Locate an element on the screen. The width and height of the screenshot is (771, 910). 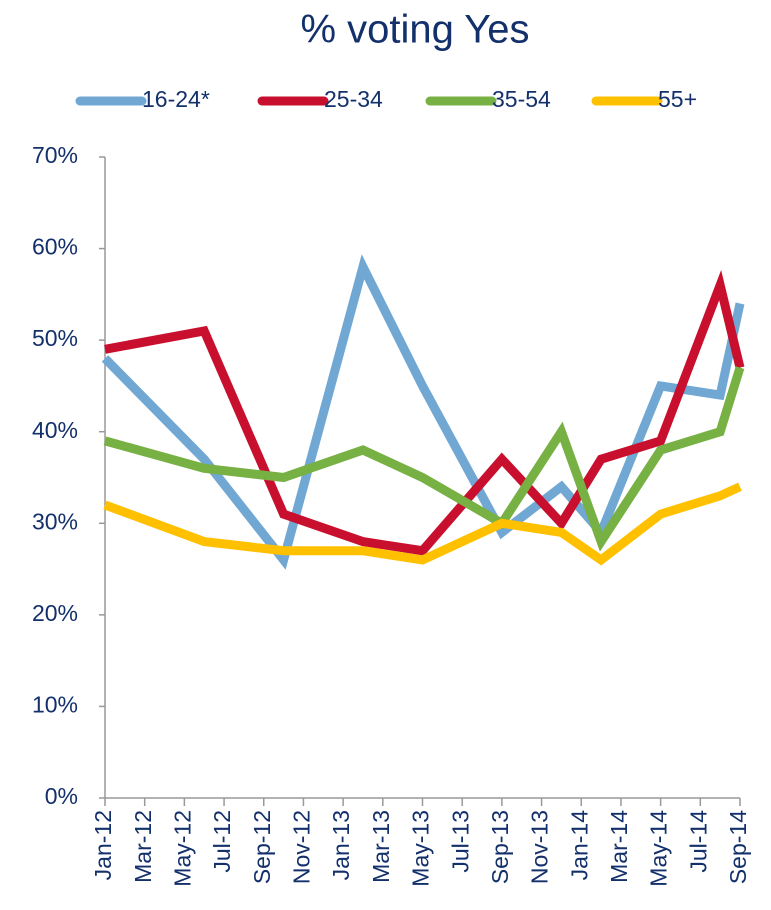
x-tick-label: Mar-13 is located at coordinates (381, 846).